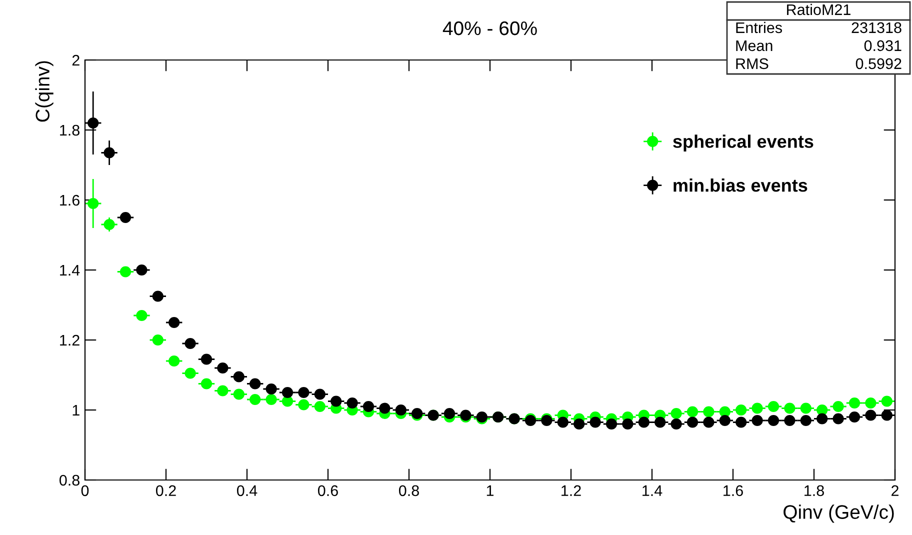  What do you see at coordinates (328, 490) in the screenshot?
I see `x-tick-label: 0.6` at bounding box center [328, 490].